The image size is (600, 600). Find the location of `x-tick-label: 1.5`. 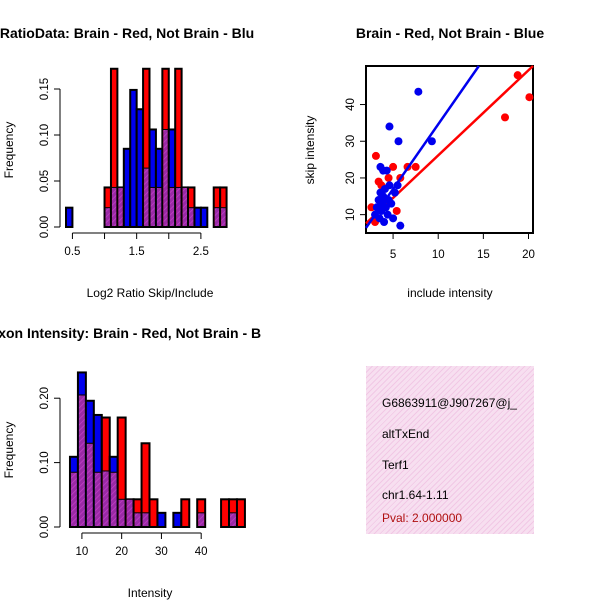

x-tick-label: 1.5 is located at coordinates (137, 252).